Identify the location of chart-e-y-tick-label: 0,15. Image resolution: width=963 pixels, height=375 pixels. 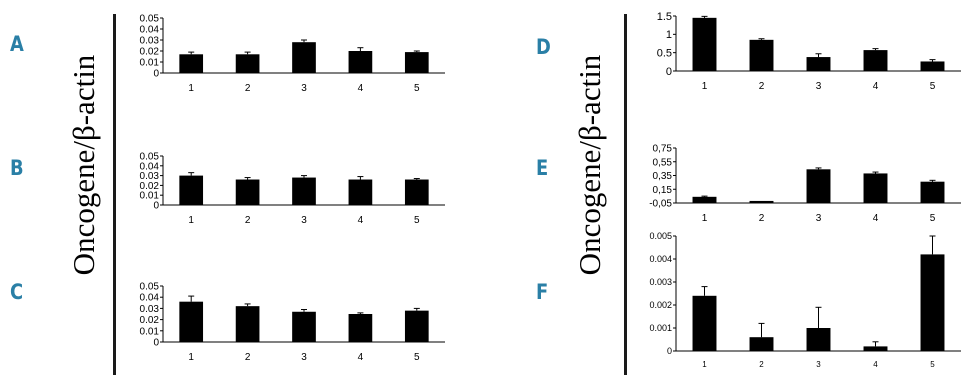
(663, 190).